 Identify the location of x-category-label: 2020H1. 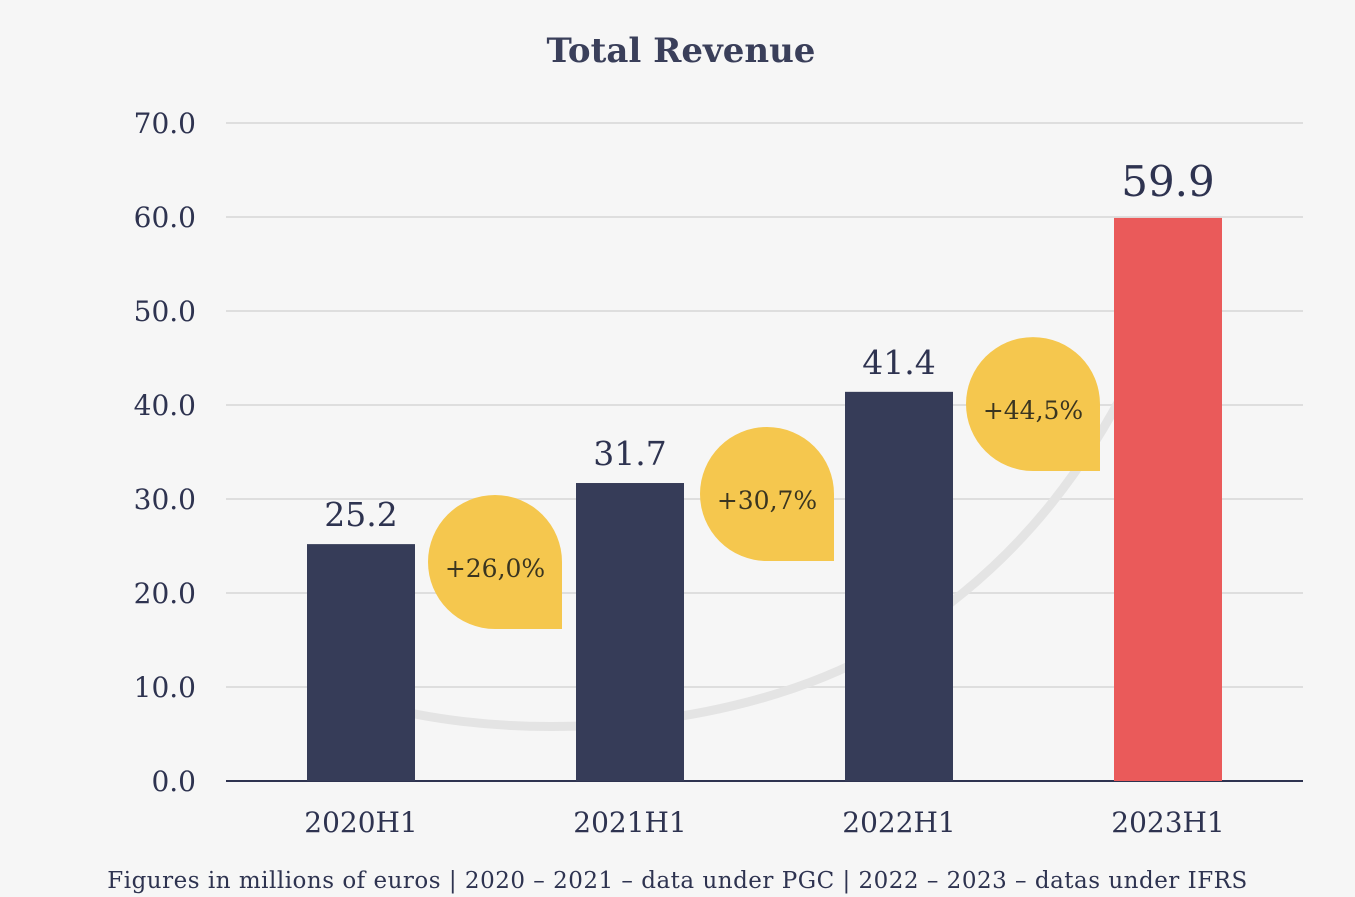
(361, 822).